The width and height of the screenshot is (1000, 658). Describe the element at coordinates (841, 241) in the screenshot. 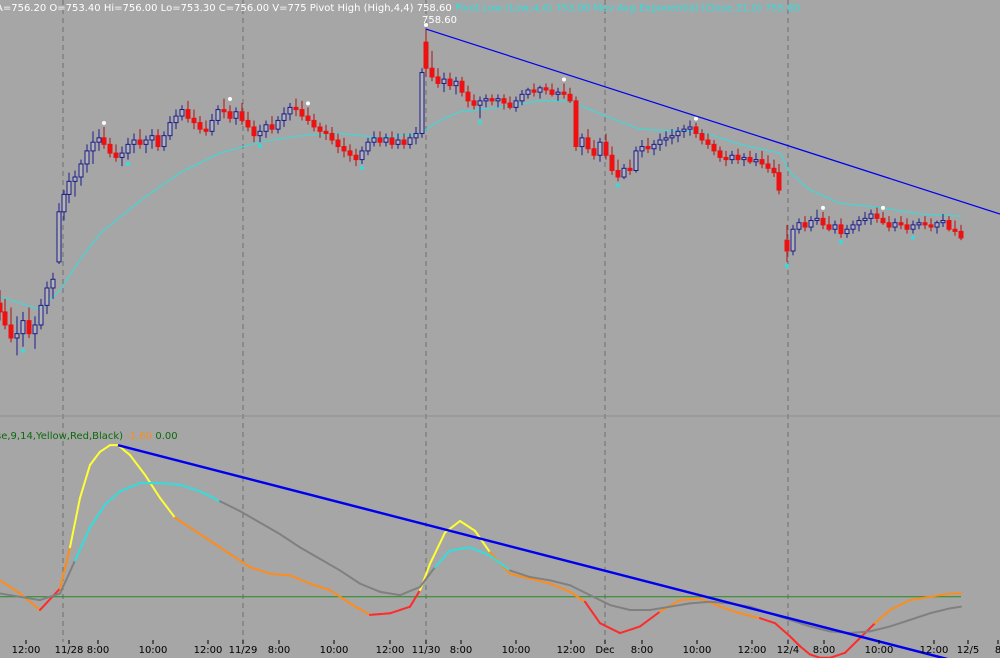

I see `pivot-low-dot` at that location.